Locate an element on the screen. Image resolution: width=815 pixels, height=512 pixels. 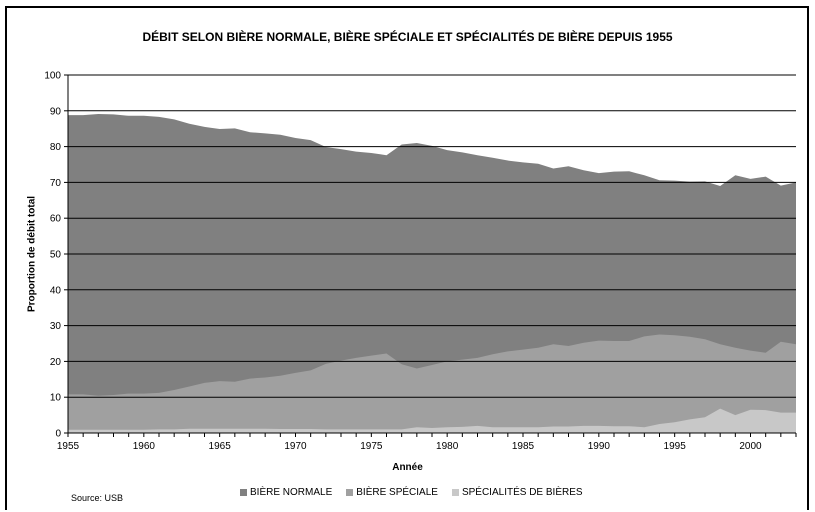
x-axis-label: Année is located at coordinates (407, 467).